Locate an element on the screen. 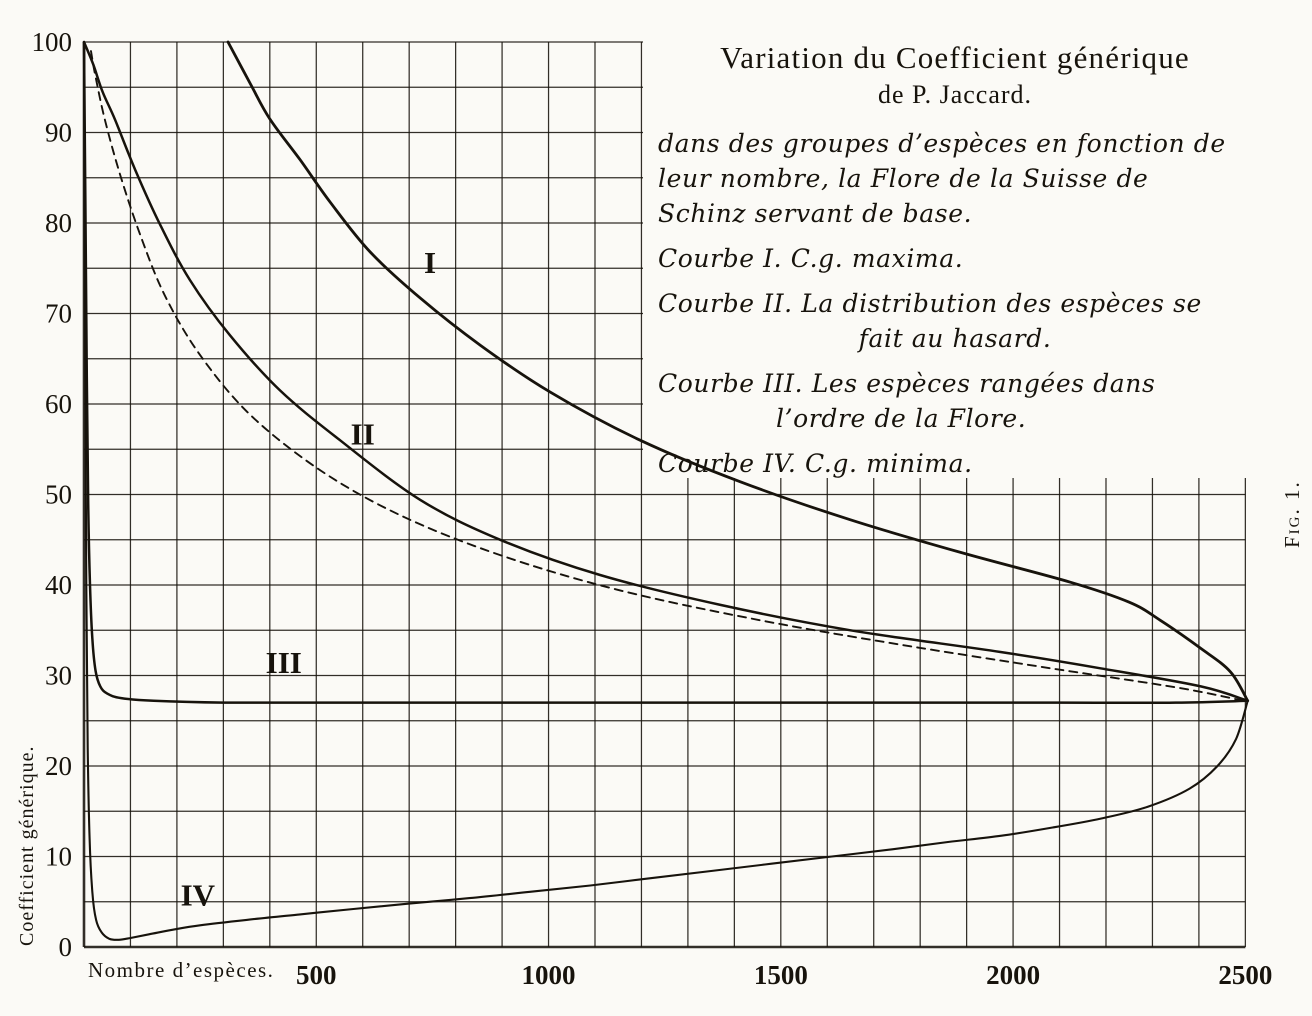 This screenshot has height=1016, width=1312. x-tick-label: 1000 is located at coordinates (549, 975).